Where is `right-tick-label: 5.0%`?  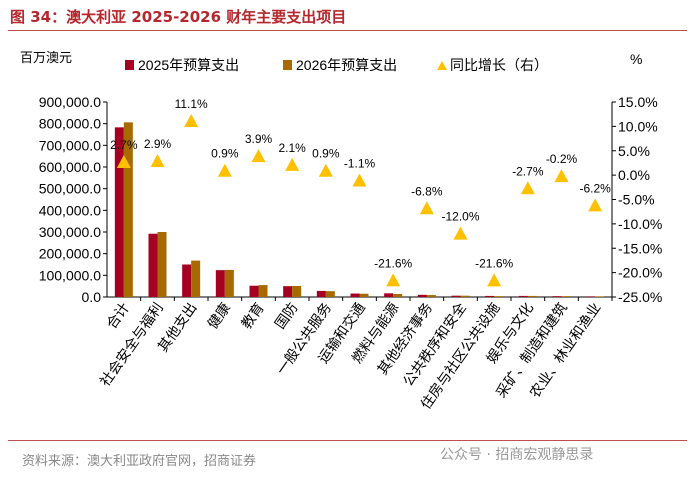 right-tick-label: 5.0% is located at coordinates (634, 151).